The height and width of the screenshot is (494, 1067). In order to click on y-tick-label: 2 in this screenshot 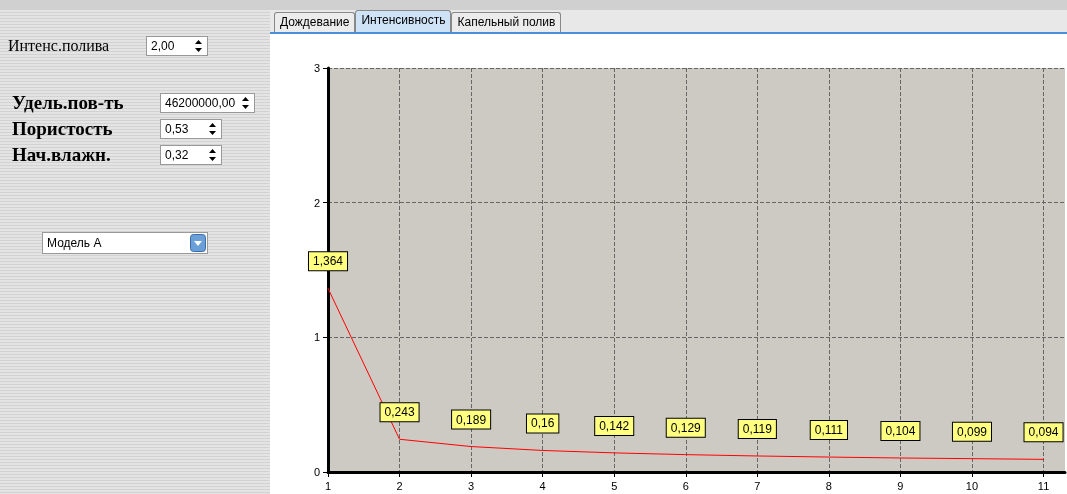, I will do `click(316, 202)`.